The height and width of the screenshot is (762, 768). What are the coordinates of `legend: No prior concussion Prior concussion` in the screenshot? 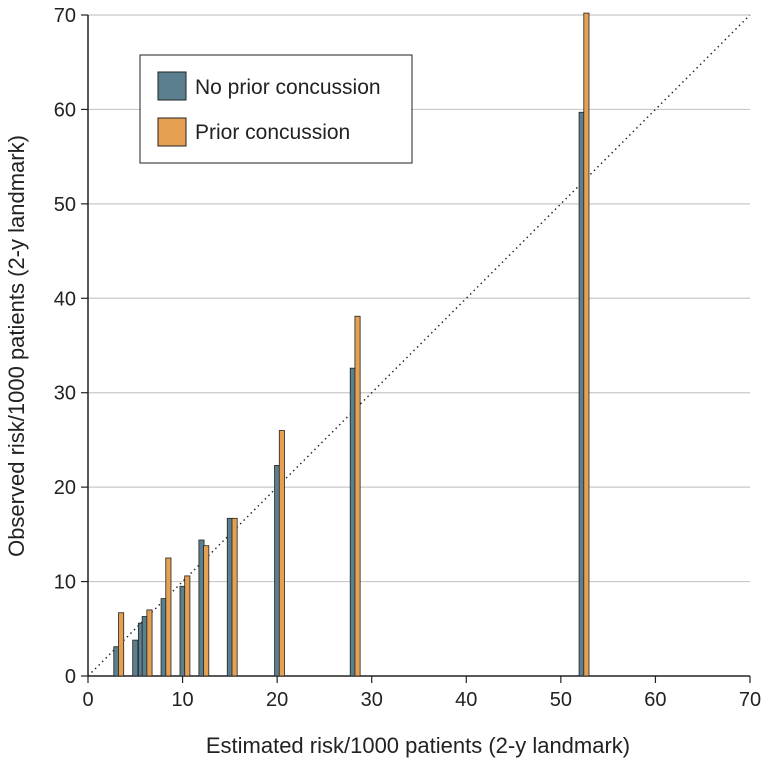 It's located at (276, 109).